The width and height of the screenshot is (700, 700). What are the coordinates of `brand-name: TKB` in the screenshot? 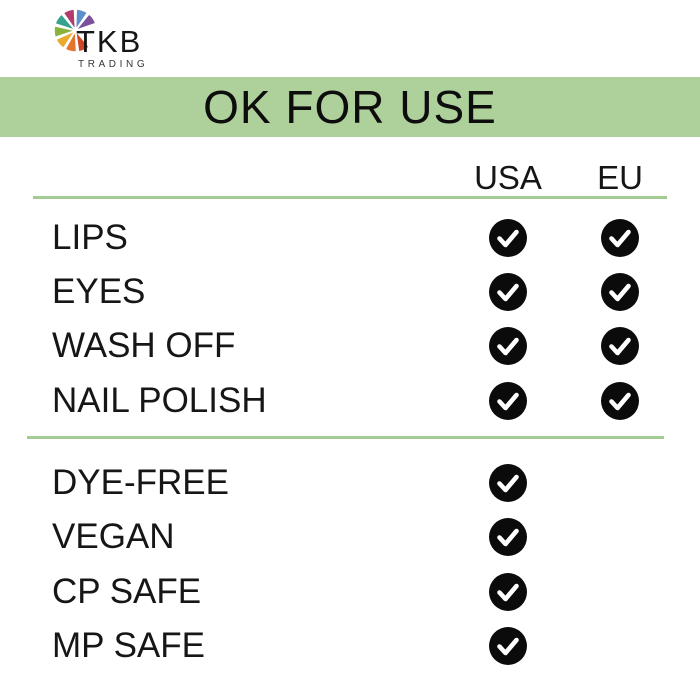 It's located at (109, 41).